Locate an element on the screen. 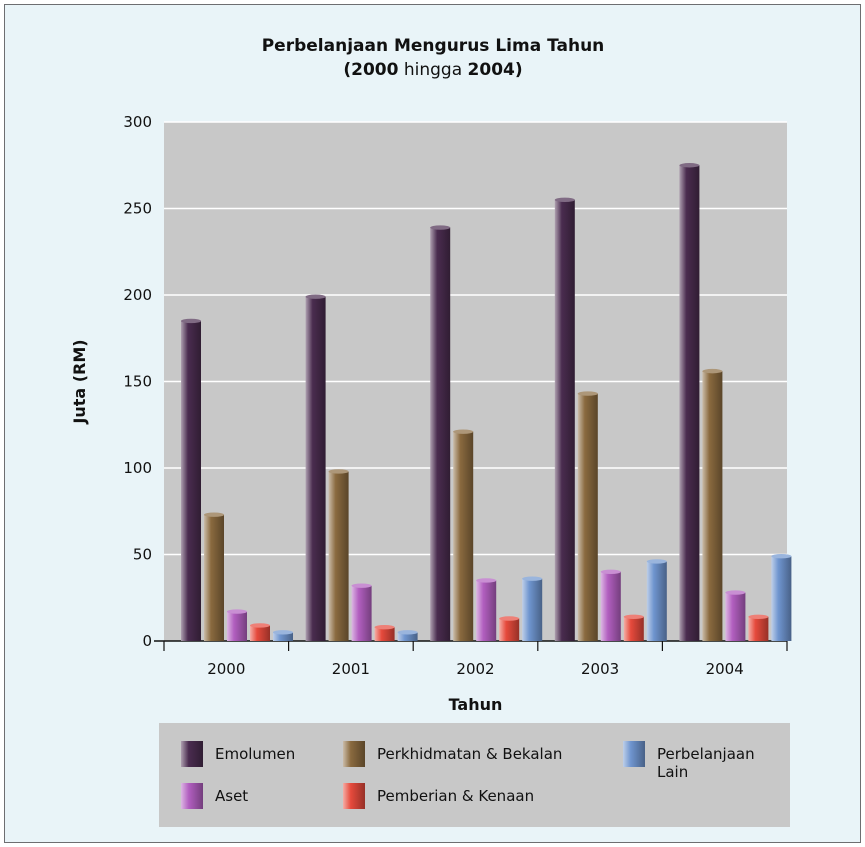  bar-perkhidmatan-bekalan-2003 is located at coordinates (587, 517).